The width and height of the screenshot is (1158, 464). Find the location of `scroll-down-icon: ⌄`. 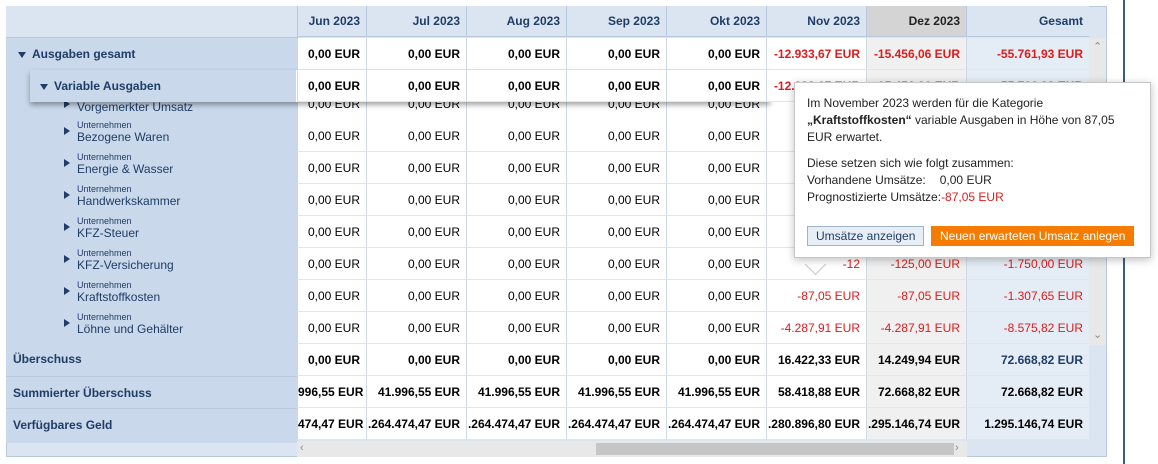

scroll-down-icon: ⌄ is located at coordinates (1098, 335).